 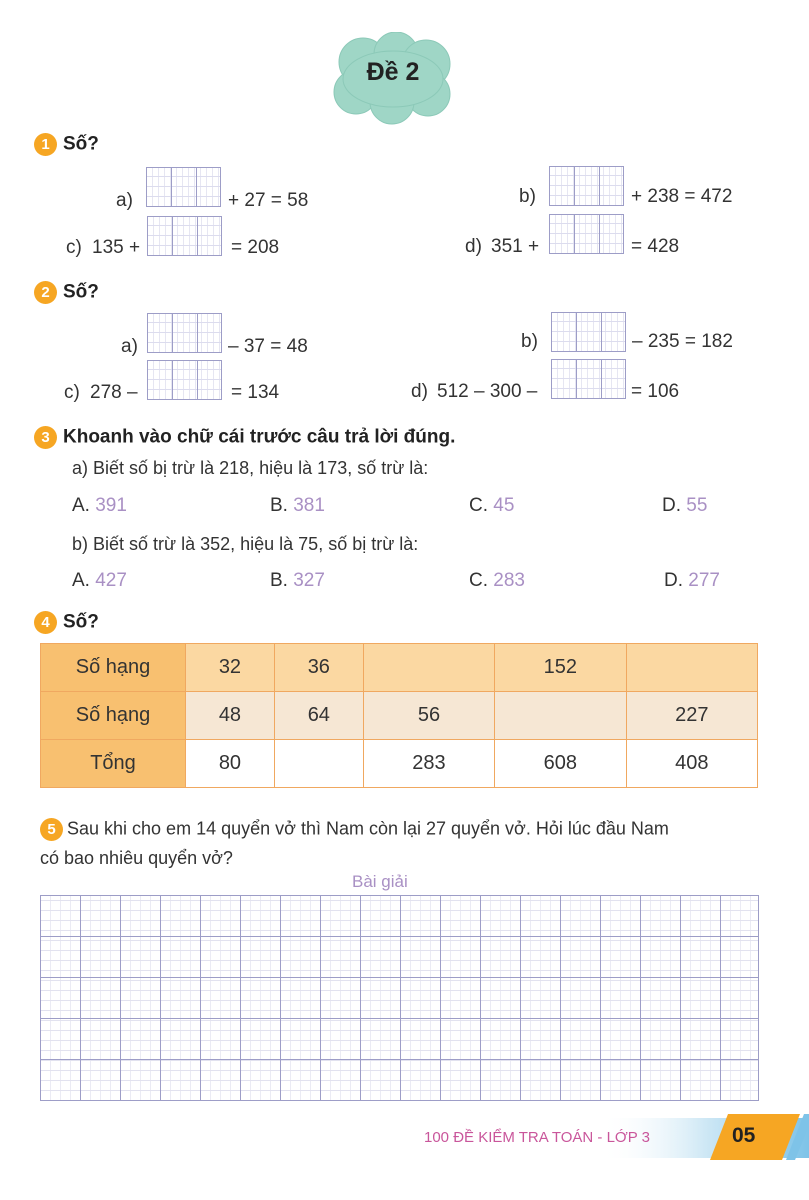 I want to click on title-cloud, so click(x=392, y=78).